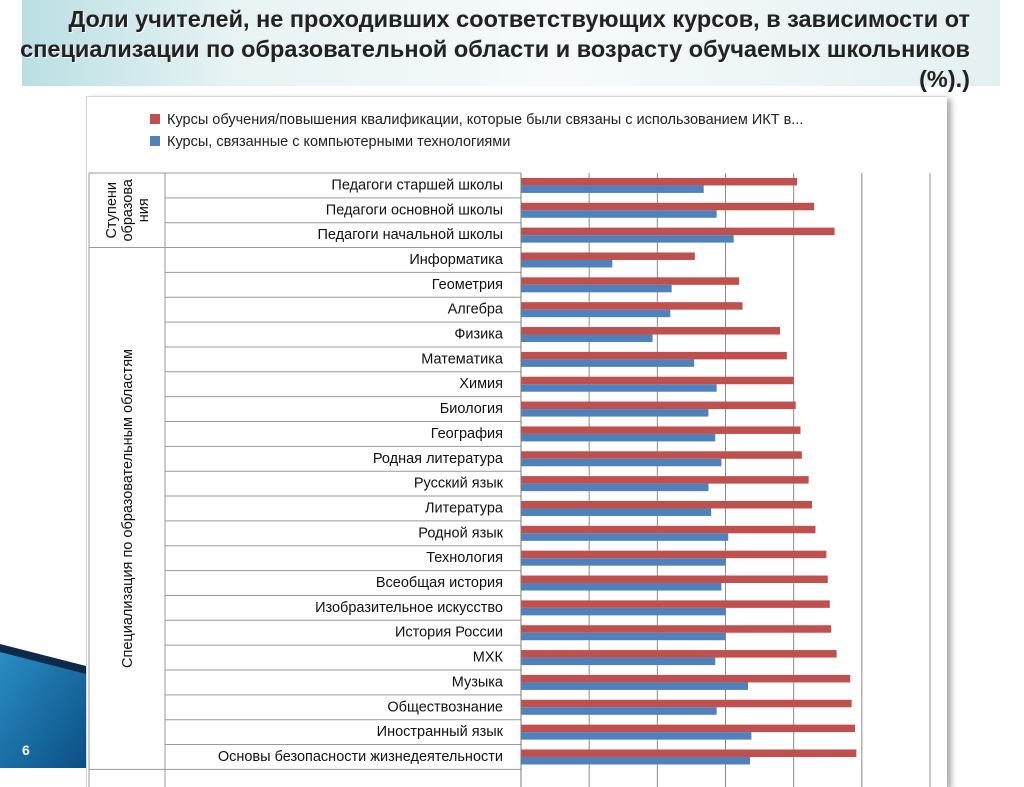 The height and width of the screenshot is (787, 1024). What do you see at coordinates (417, 185) in the screenshot?
I see `category-label: Педагоги старшей школы` at bounding box center [417, 185].